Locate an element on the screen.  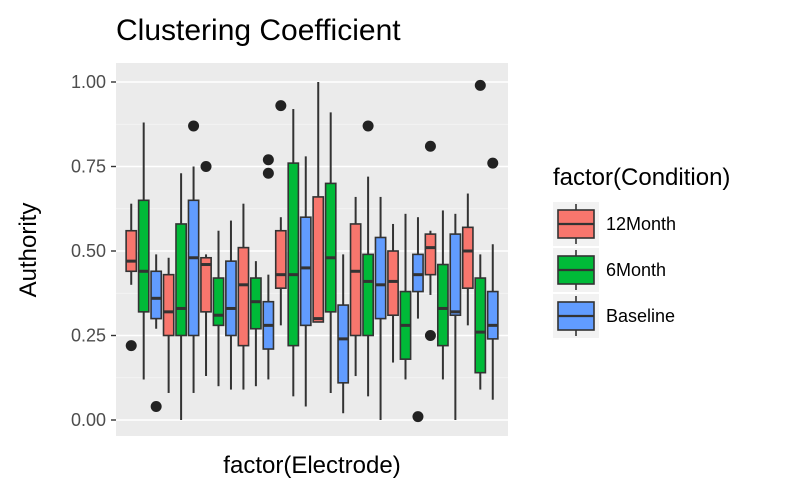
chart-title: Clustering Coefficient is located at coordinates (258, 30).